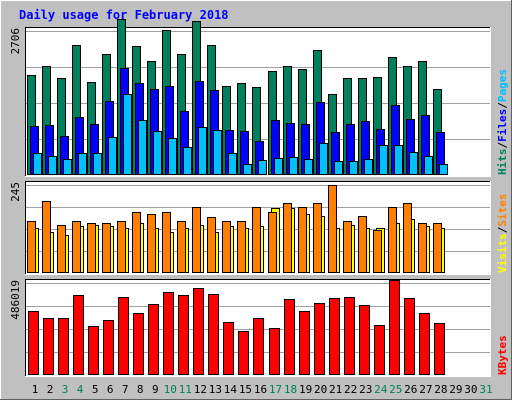 The width and height of the screenshot is (512, 400). Describe the element at coordinates (124, 15) in the screenshot. I see `chart-title: Daily usage for February 2018` at that location.